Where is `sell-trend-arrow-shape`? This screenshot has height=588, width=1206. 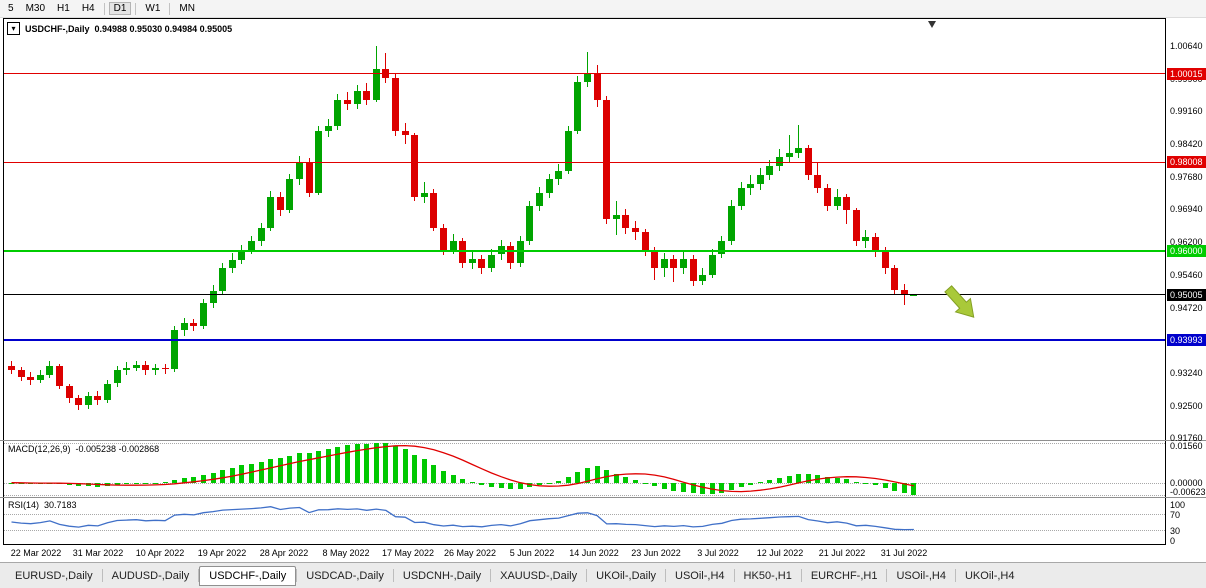
sell-trend-arrow-shape is located at coordinates (959, 301).